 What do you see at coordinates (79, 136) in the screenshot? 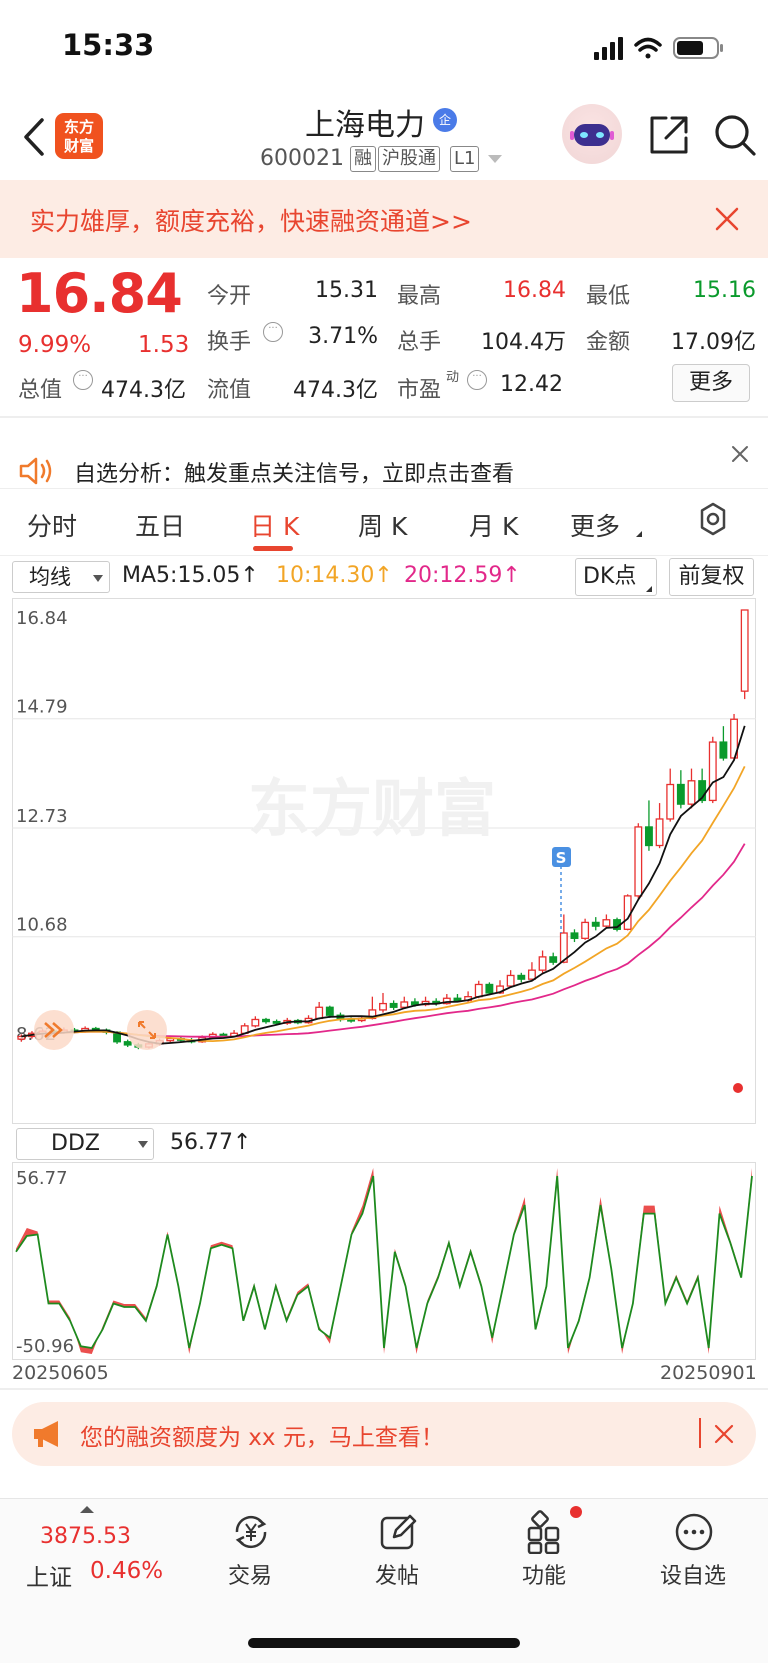
I see `app-logo: 东方 财富` at bounding box center [79, 136].